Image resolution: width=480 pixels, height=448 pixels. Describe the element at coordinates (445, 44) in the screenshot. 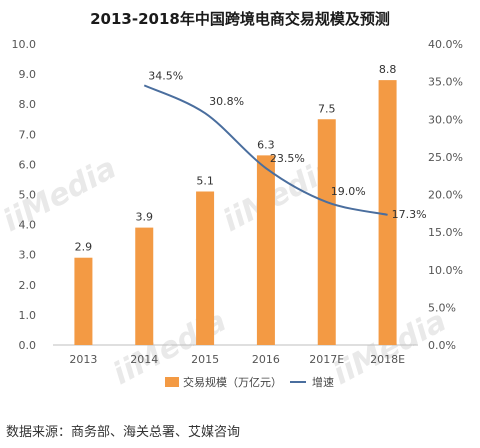

I see `y-right-tick-label: 40.0%` at that location.